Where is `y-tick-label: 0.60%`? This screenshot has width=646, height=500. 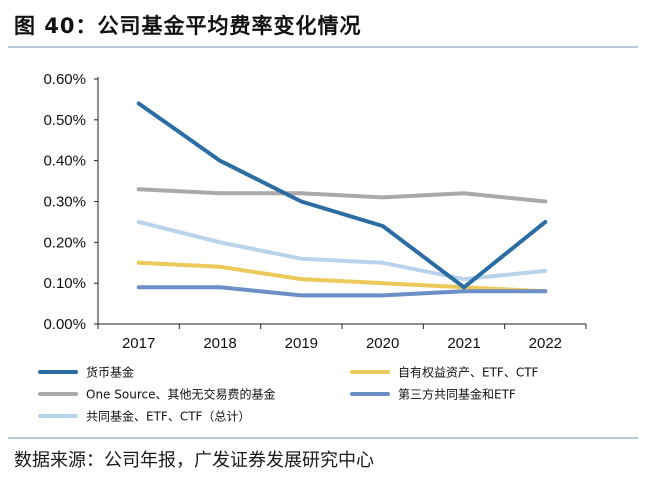
y-tick-label: 0.60% is located at coordinates (64, 79).